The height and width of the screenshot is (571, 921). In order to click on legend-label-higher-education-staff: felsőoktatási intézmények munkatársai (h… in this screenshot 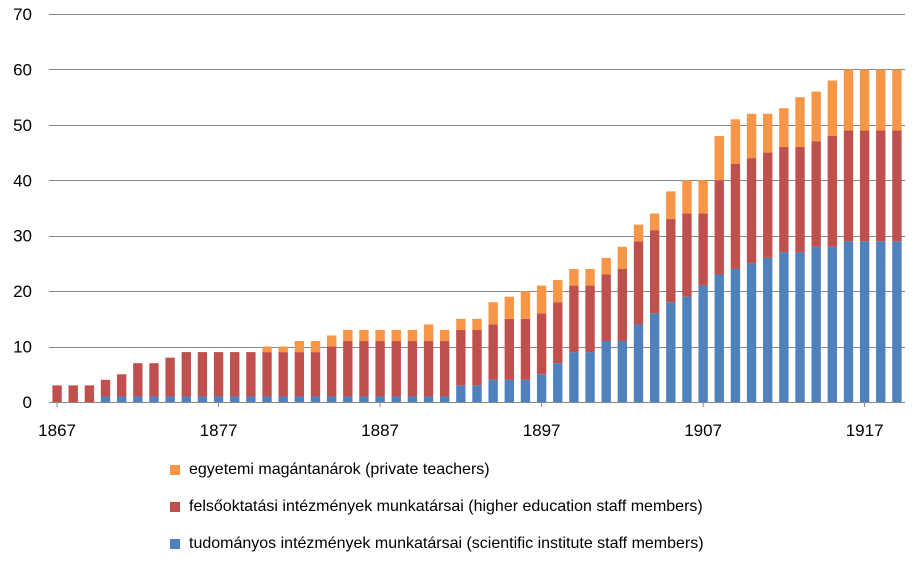, I will do `click(446, 506)`.